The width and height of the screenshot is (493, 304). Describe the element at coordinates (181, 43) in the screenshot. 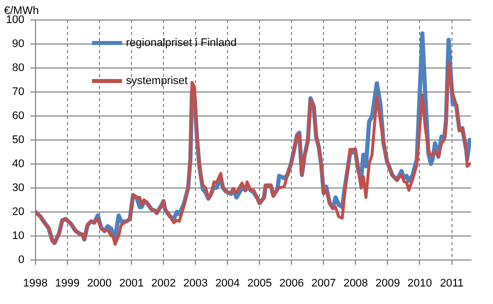

I see `legend-label: regionalpriset i Finland` at that location.